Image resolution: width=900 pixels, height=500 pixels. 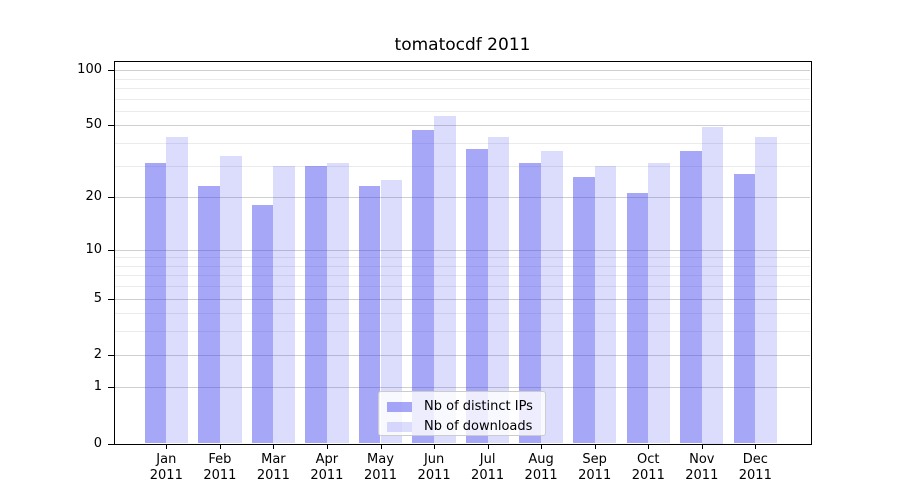 I want to click on bar-sep-distinct-ips, so click(x=584, y=310).